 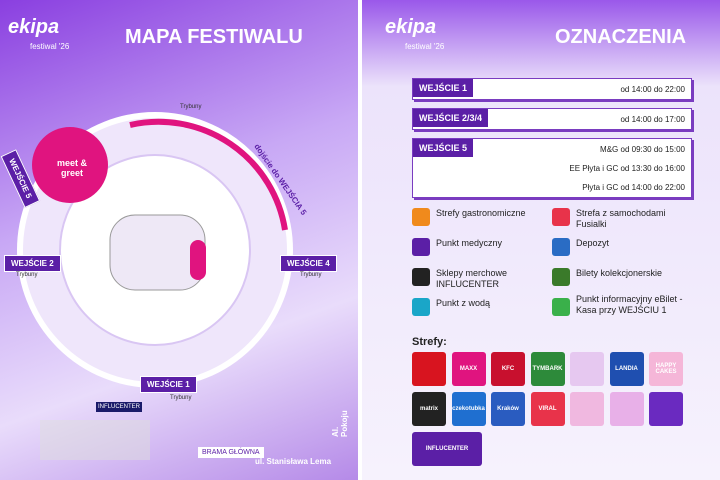 I want to click on gate: WEJŚCIE 1, so click(x=443, y=88).